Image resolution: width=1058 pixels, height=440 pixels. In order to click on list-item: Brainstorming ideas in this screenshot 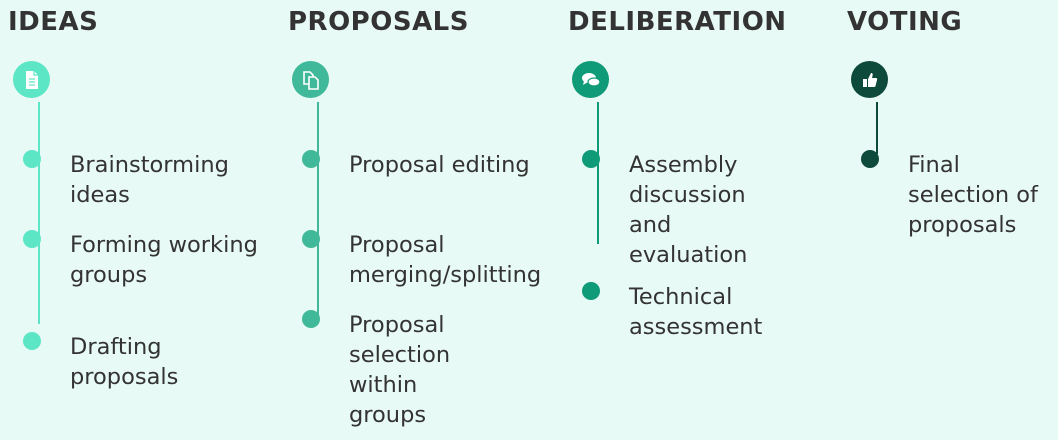, I will do `click(149, 180)`.